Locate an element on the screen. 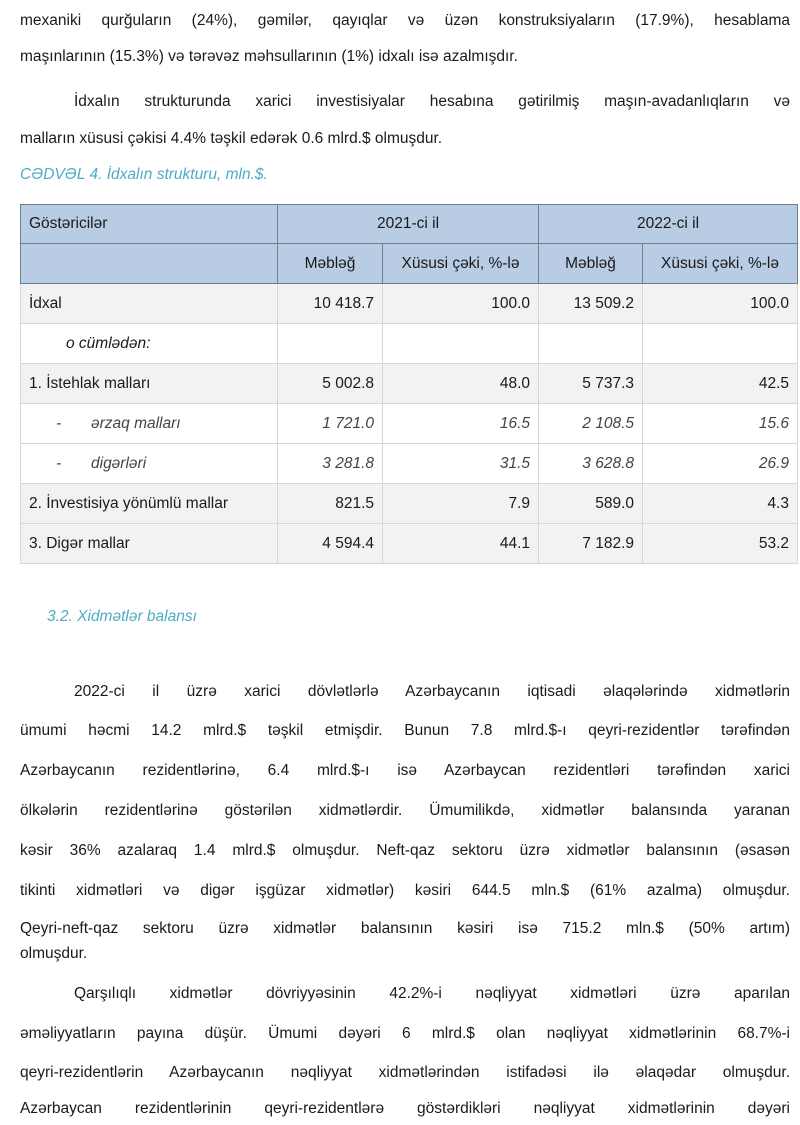 The height and width of the screenshot is (1125, 800). table-row: - digərləri 3 281.8 31.5 3 628.8 26.9 is located at coordinates (409, 463).